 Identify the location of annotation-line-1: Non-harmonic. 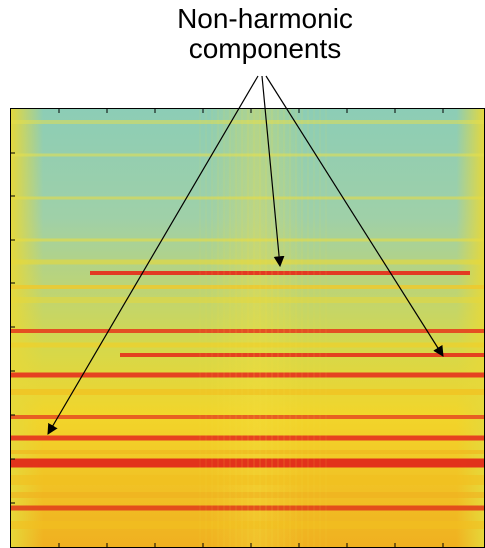
(265, 18).